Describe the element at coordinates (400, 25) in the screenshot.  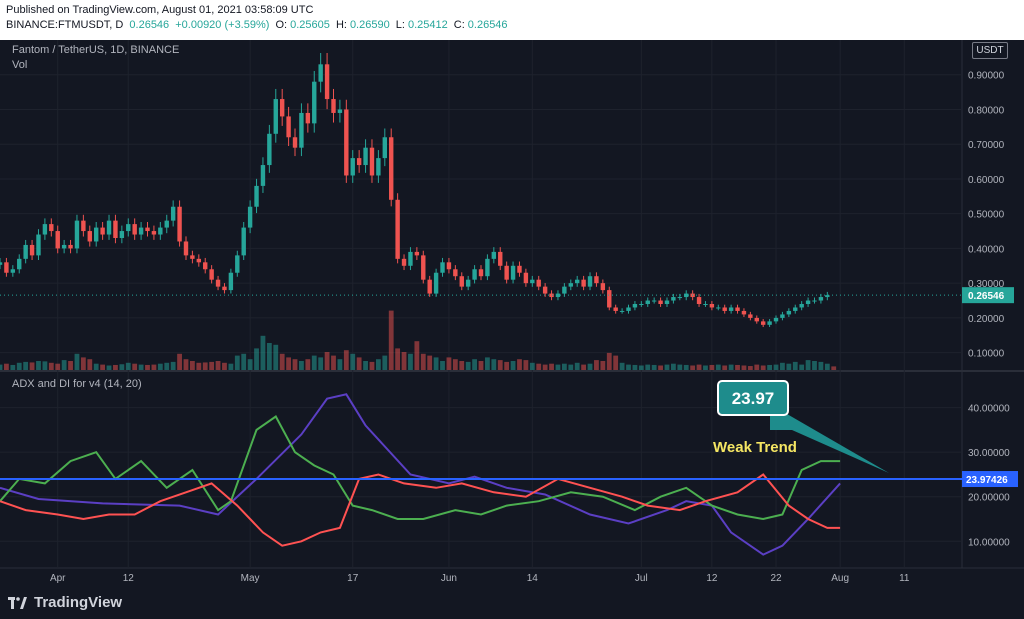
I see `low-label: L:` at that location.